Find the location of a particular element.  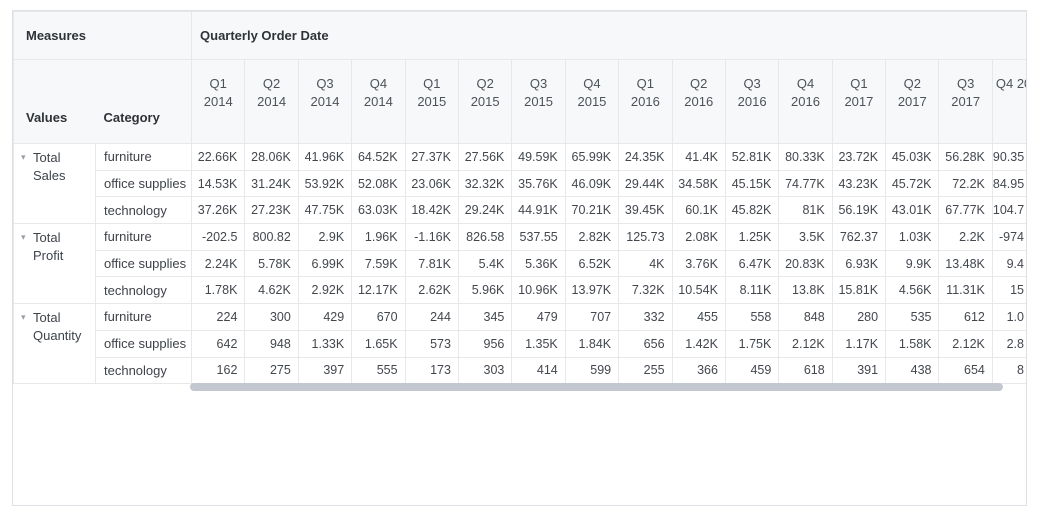

category-header: Category is located at coordinates (144, 101).